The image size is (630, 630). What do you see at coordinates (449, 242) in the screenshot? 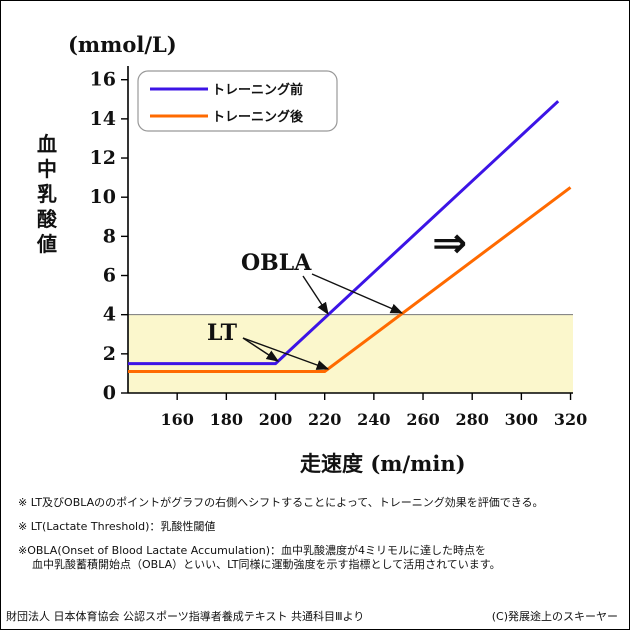
I see `shift-arrow-icon: ⇒` at bounding box center [449, 242].